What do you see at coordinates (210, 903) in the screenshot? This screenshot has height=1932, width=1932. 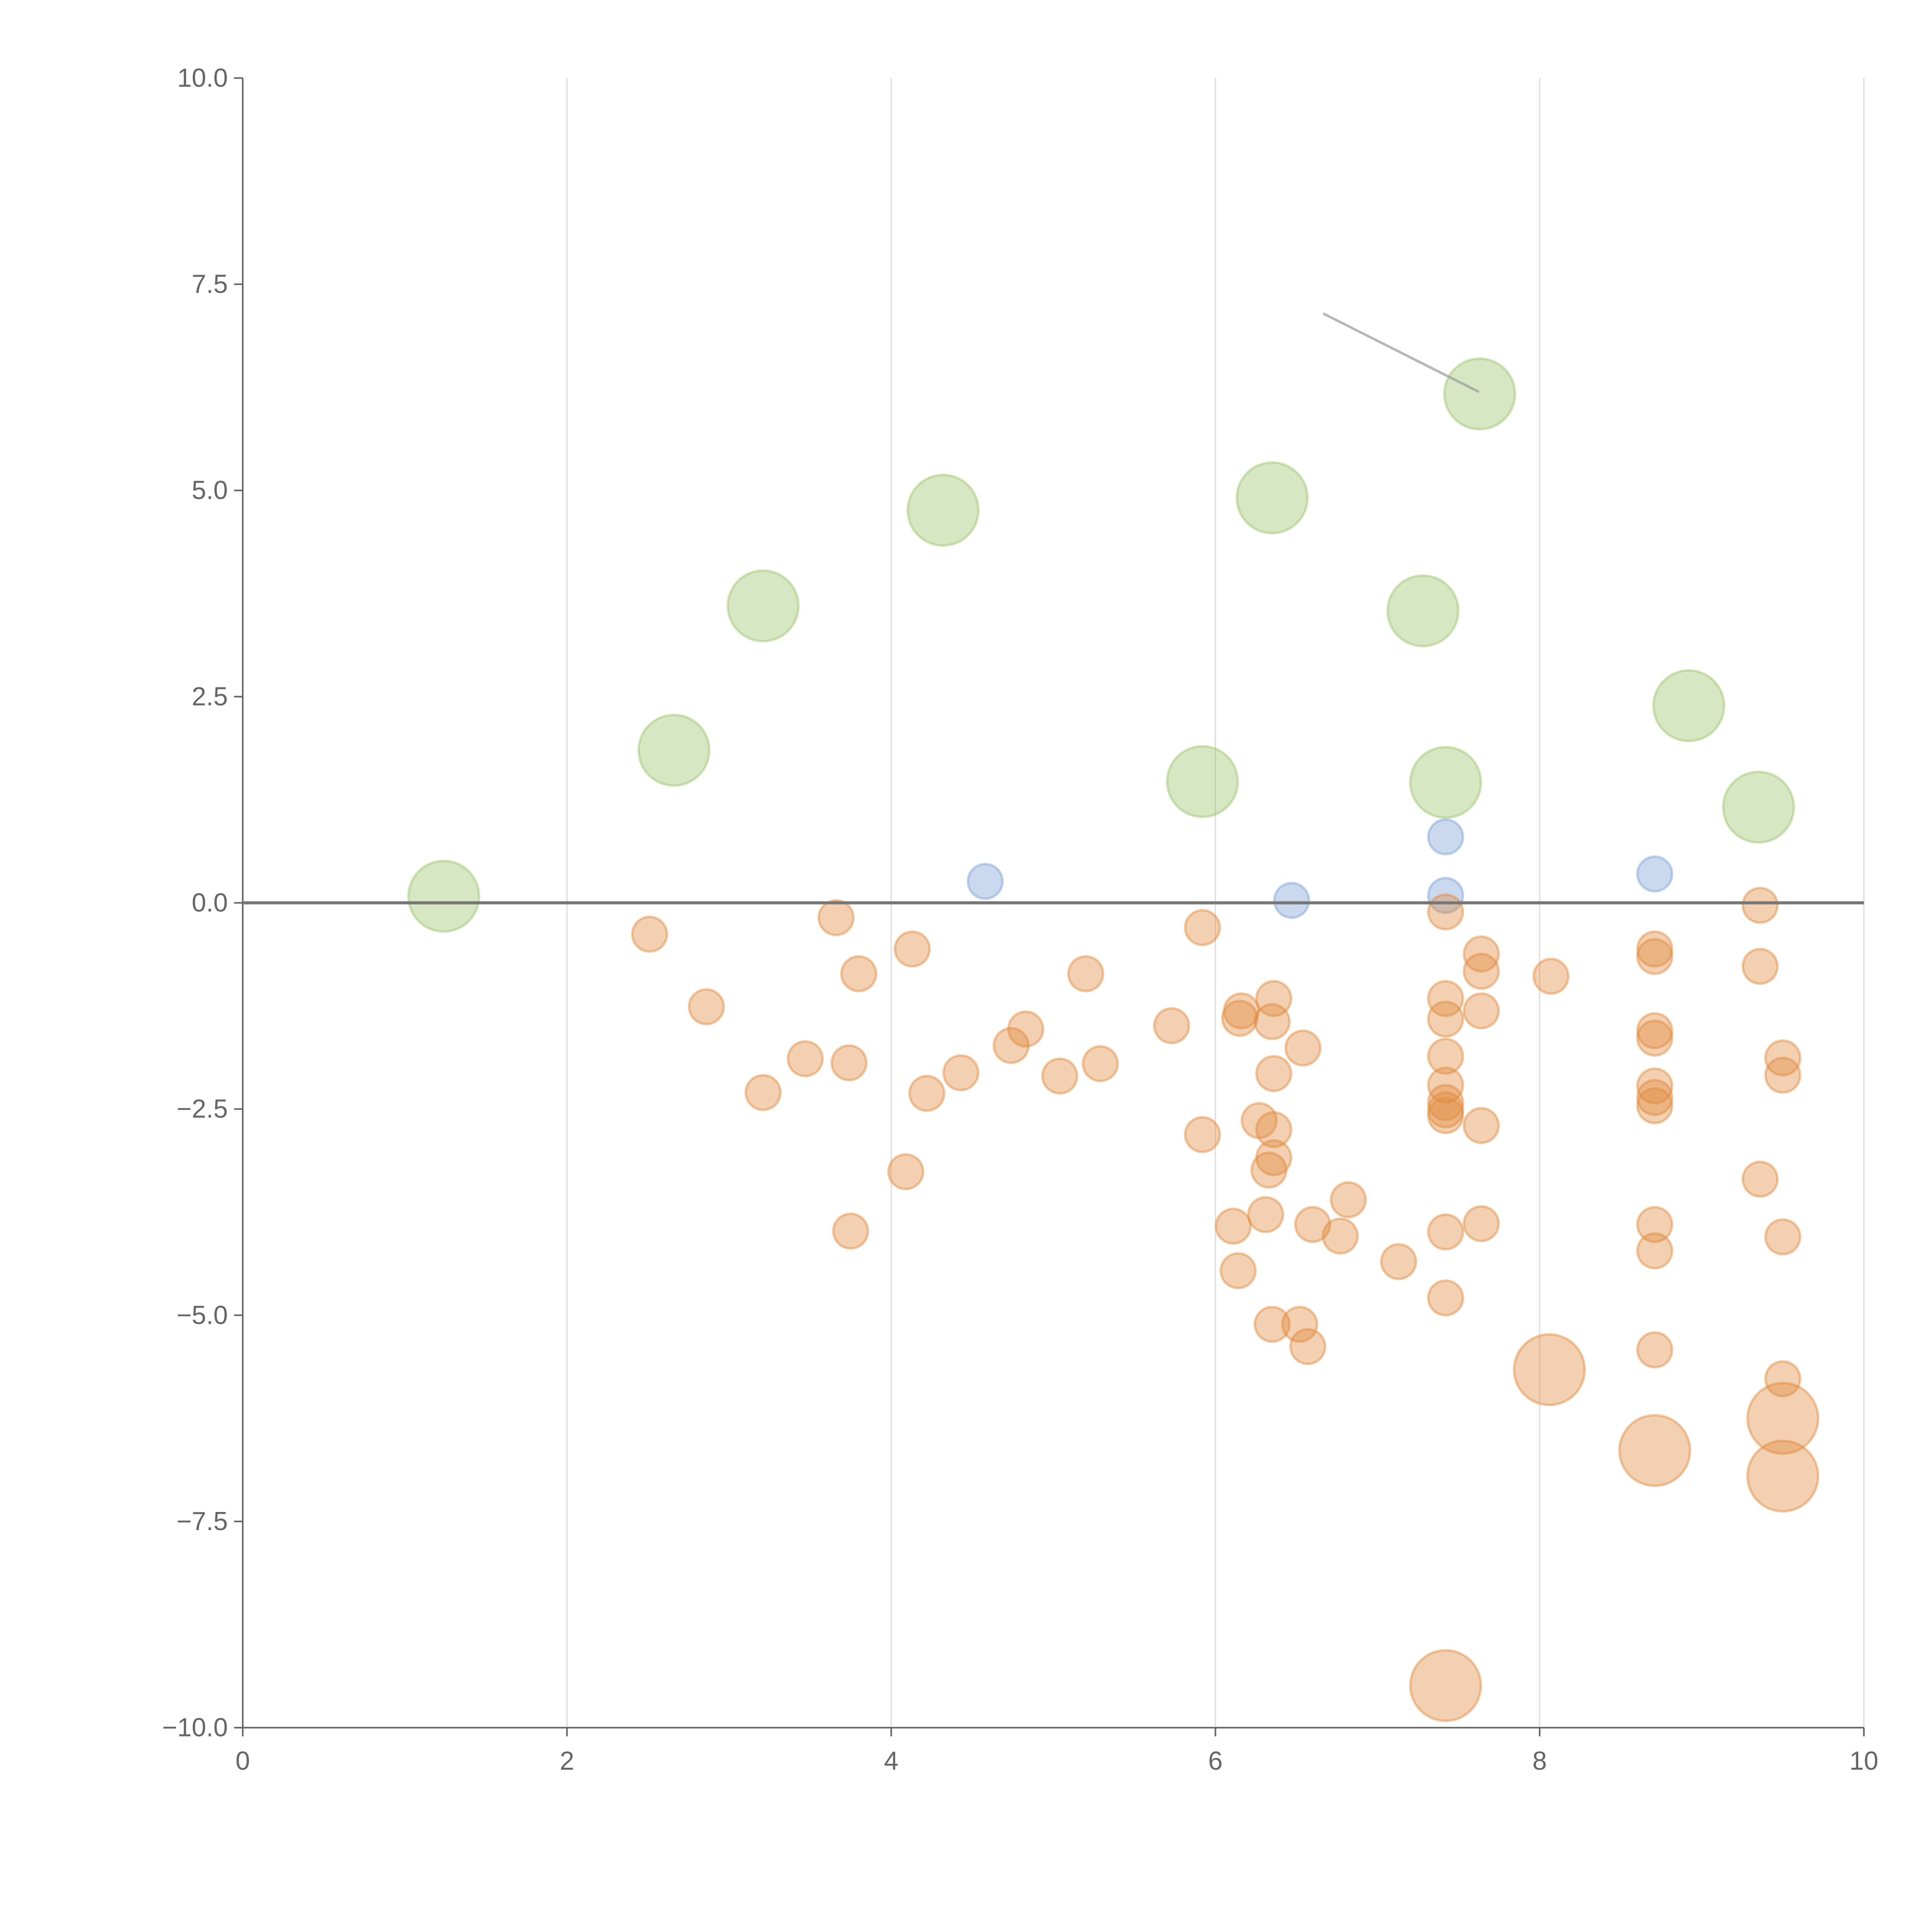 I see `y-tick-label: 0.0` at bounding box center [210, 903].